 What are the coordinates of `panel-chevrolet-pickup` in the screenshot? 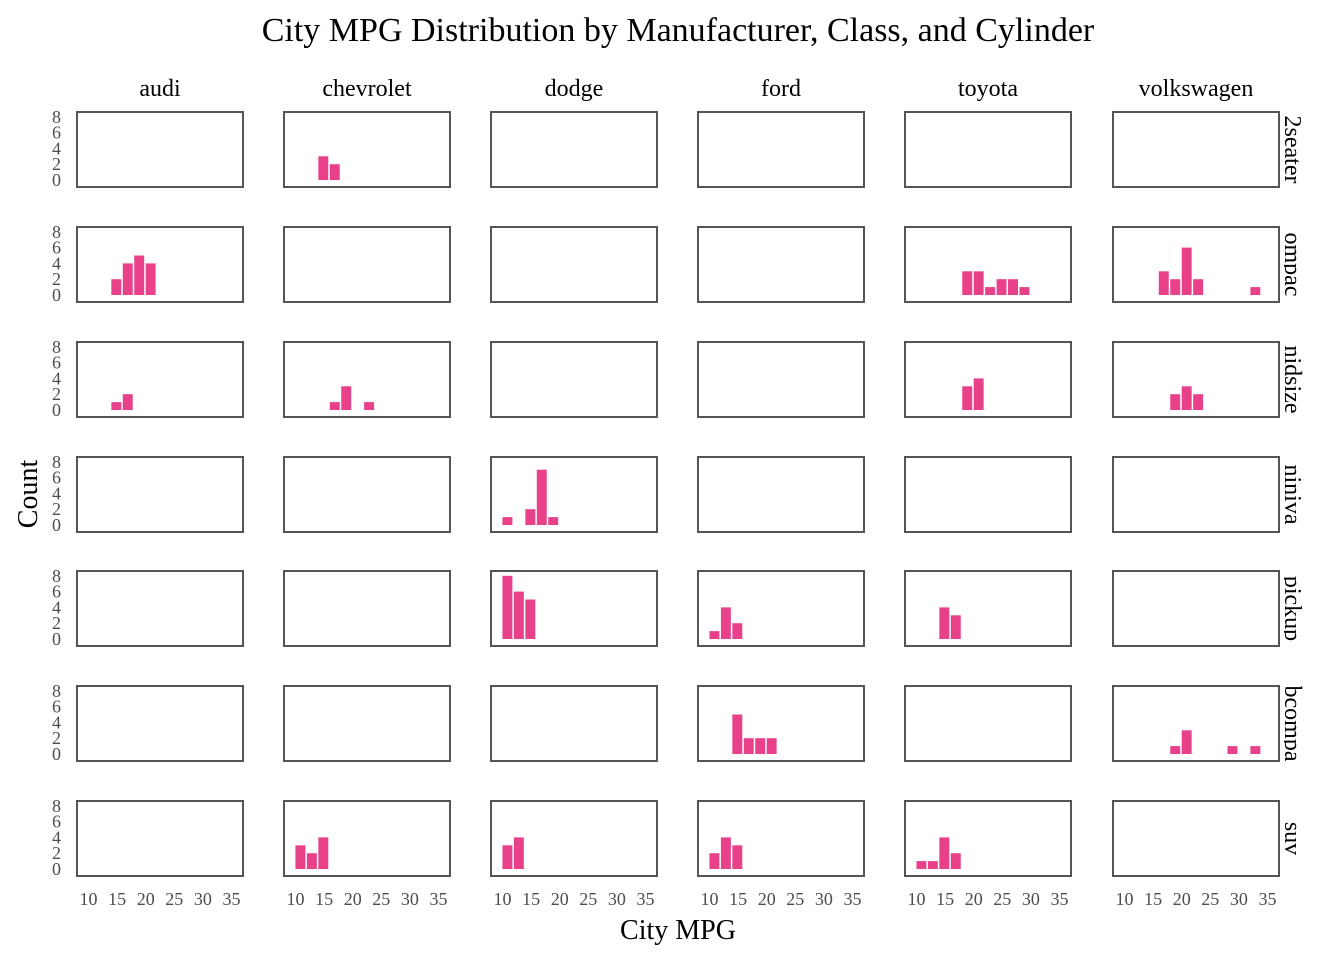 It's located at (367, 608).